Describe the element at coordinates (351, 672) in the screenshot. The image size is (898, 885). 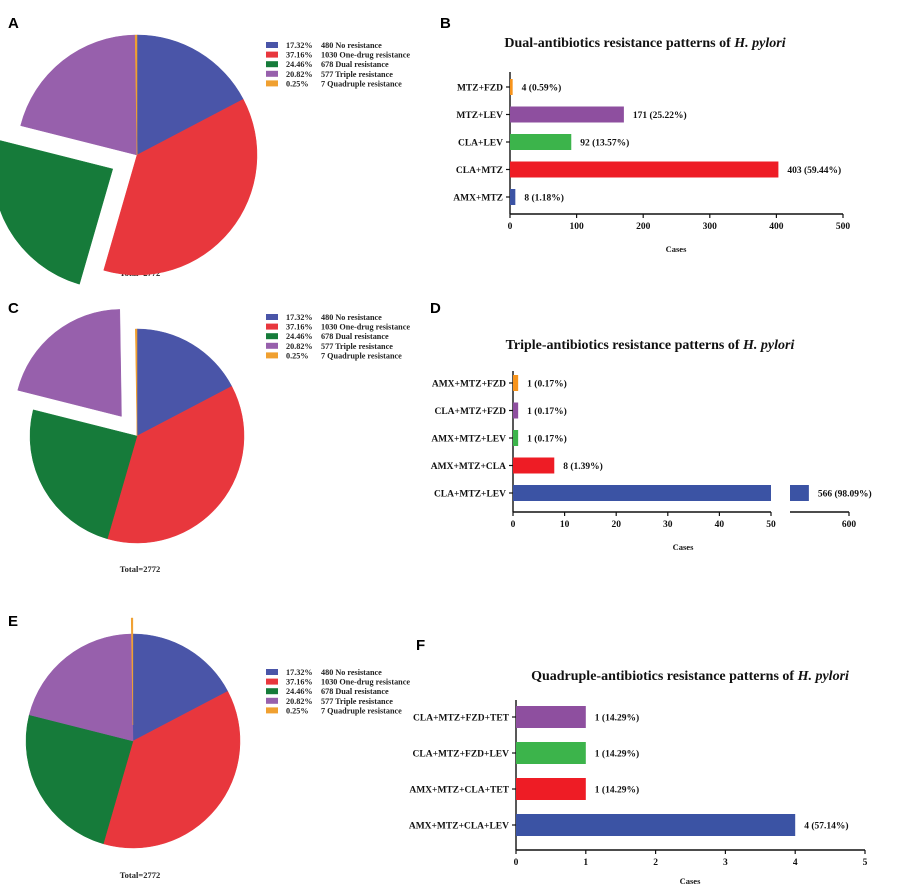
I see `legend-e-text-0: 480 No resistance` at that location.